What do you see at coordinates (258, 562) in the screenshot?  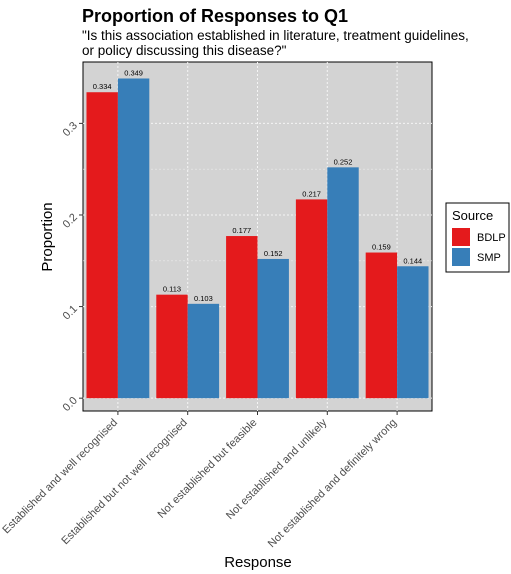 I see `x-axis-title: Response` at bounding box center [258, 562].